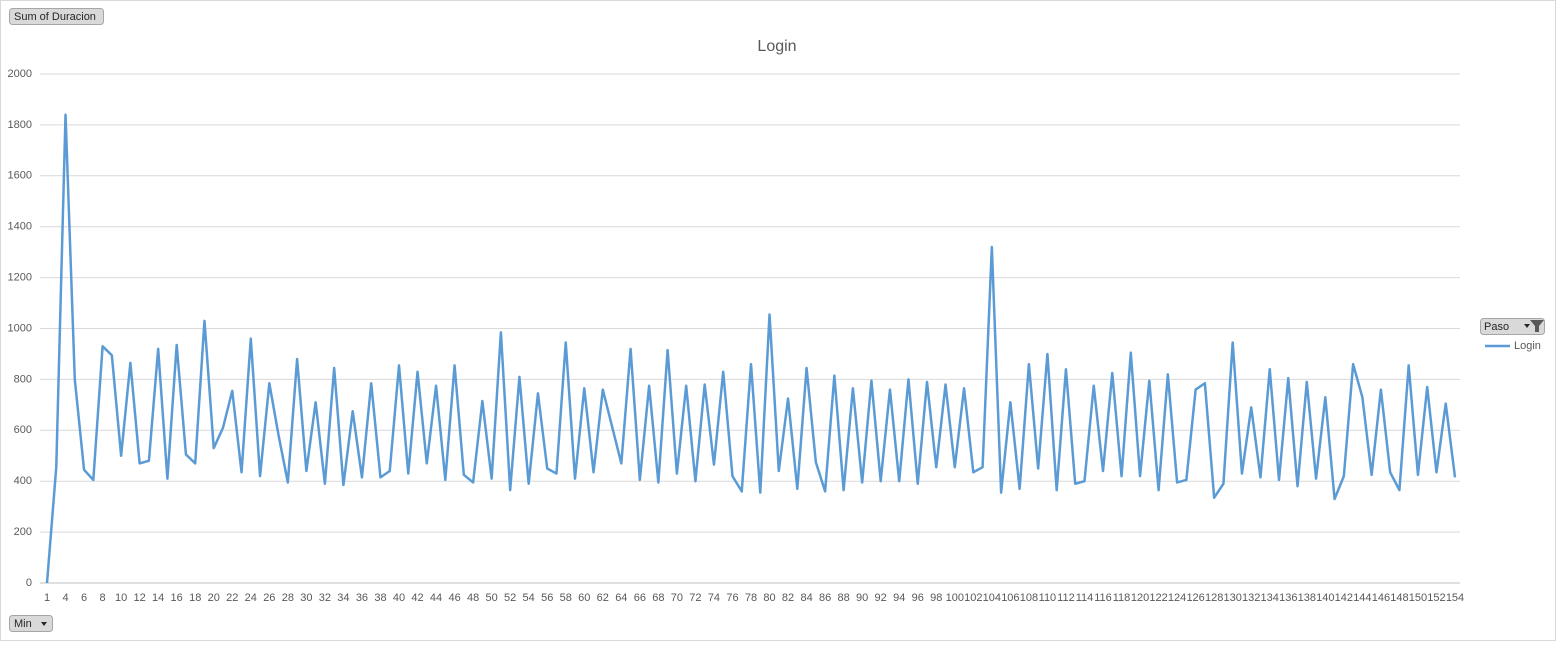  I want to click on y-tick-label: 1400, so click(20, 227).